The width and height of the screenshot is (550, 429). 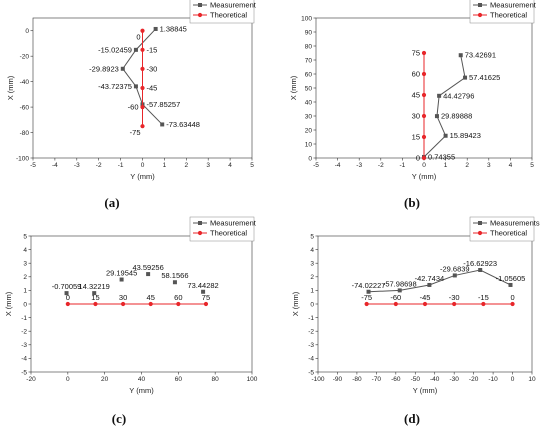 I want to click on y-tick-label: -40, so click(x=25, y=82).